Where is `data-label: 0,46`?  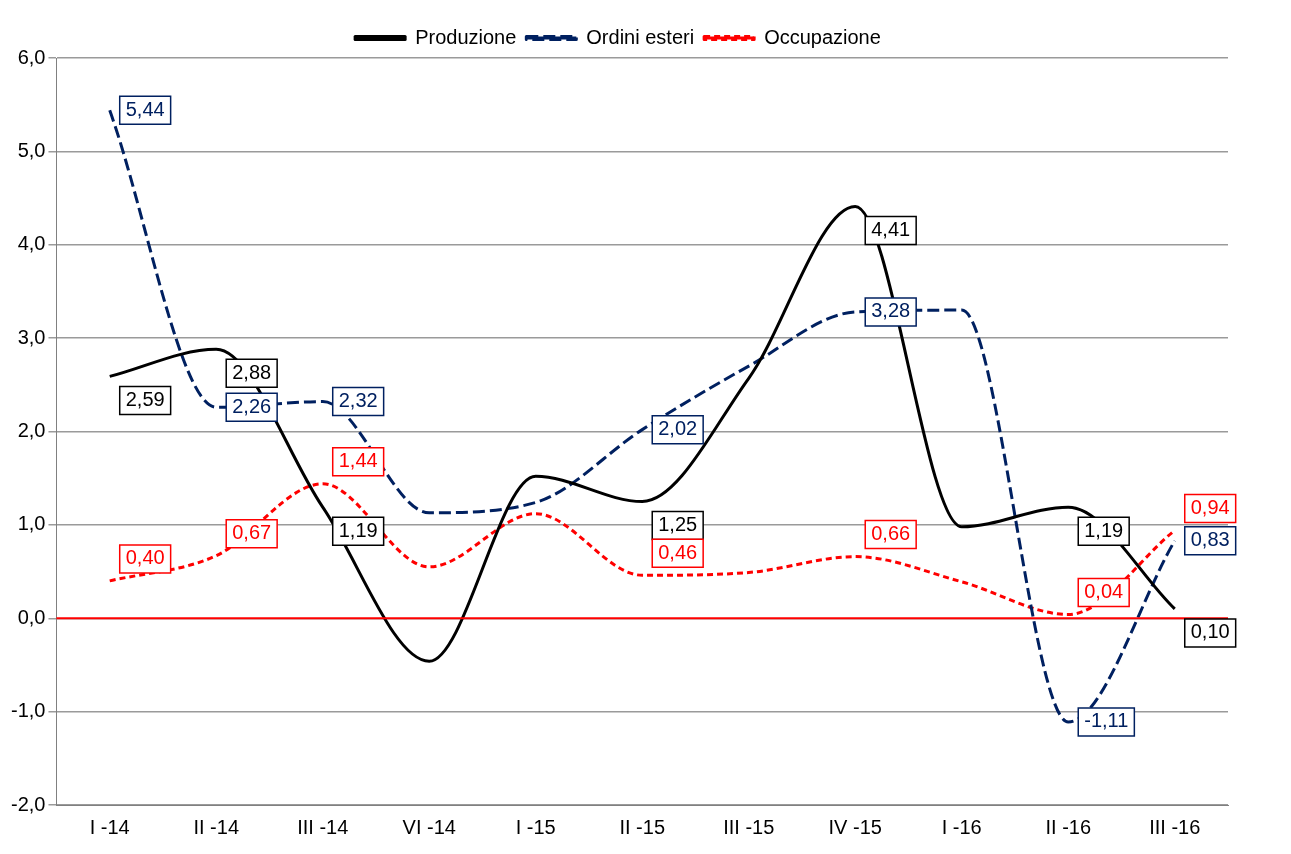 data-label: 0,46 is located at coordinates (678, 551).